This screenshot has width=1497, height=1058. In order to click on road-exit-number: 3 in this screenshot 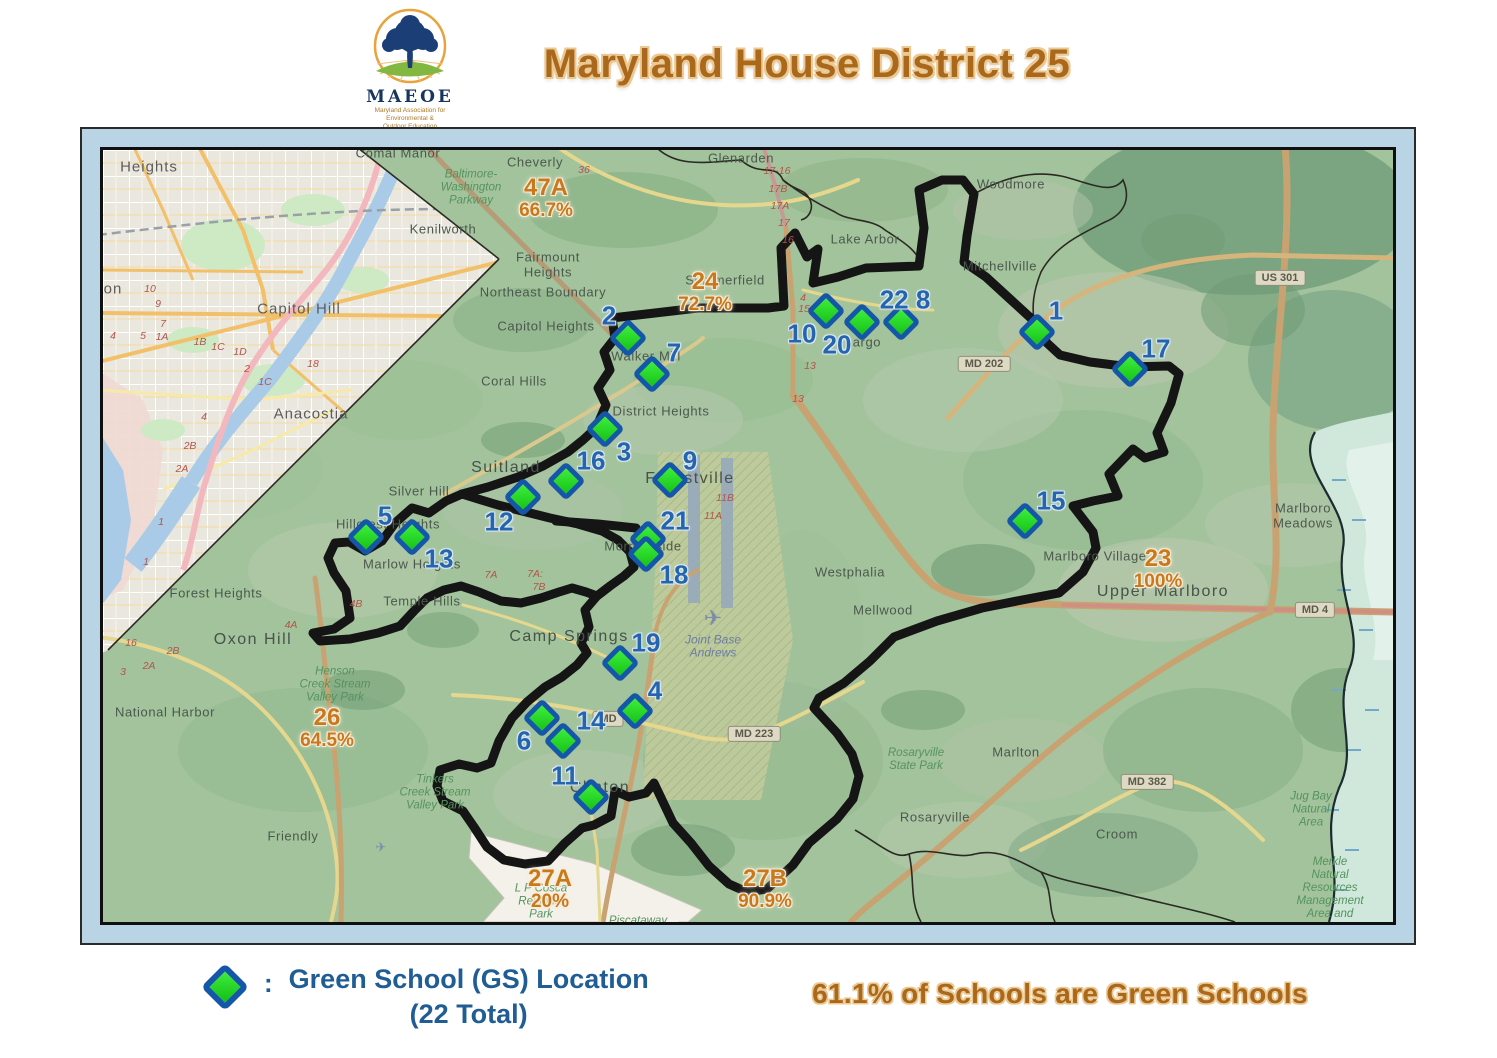, I will do `click(123, 672)`.